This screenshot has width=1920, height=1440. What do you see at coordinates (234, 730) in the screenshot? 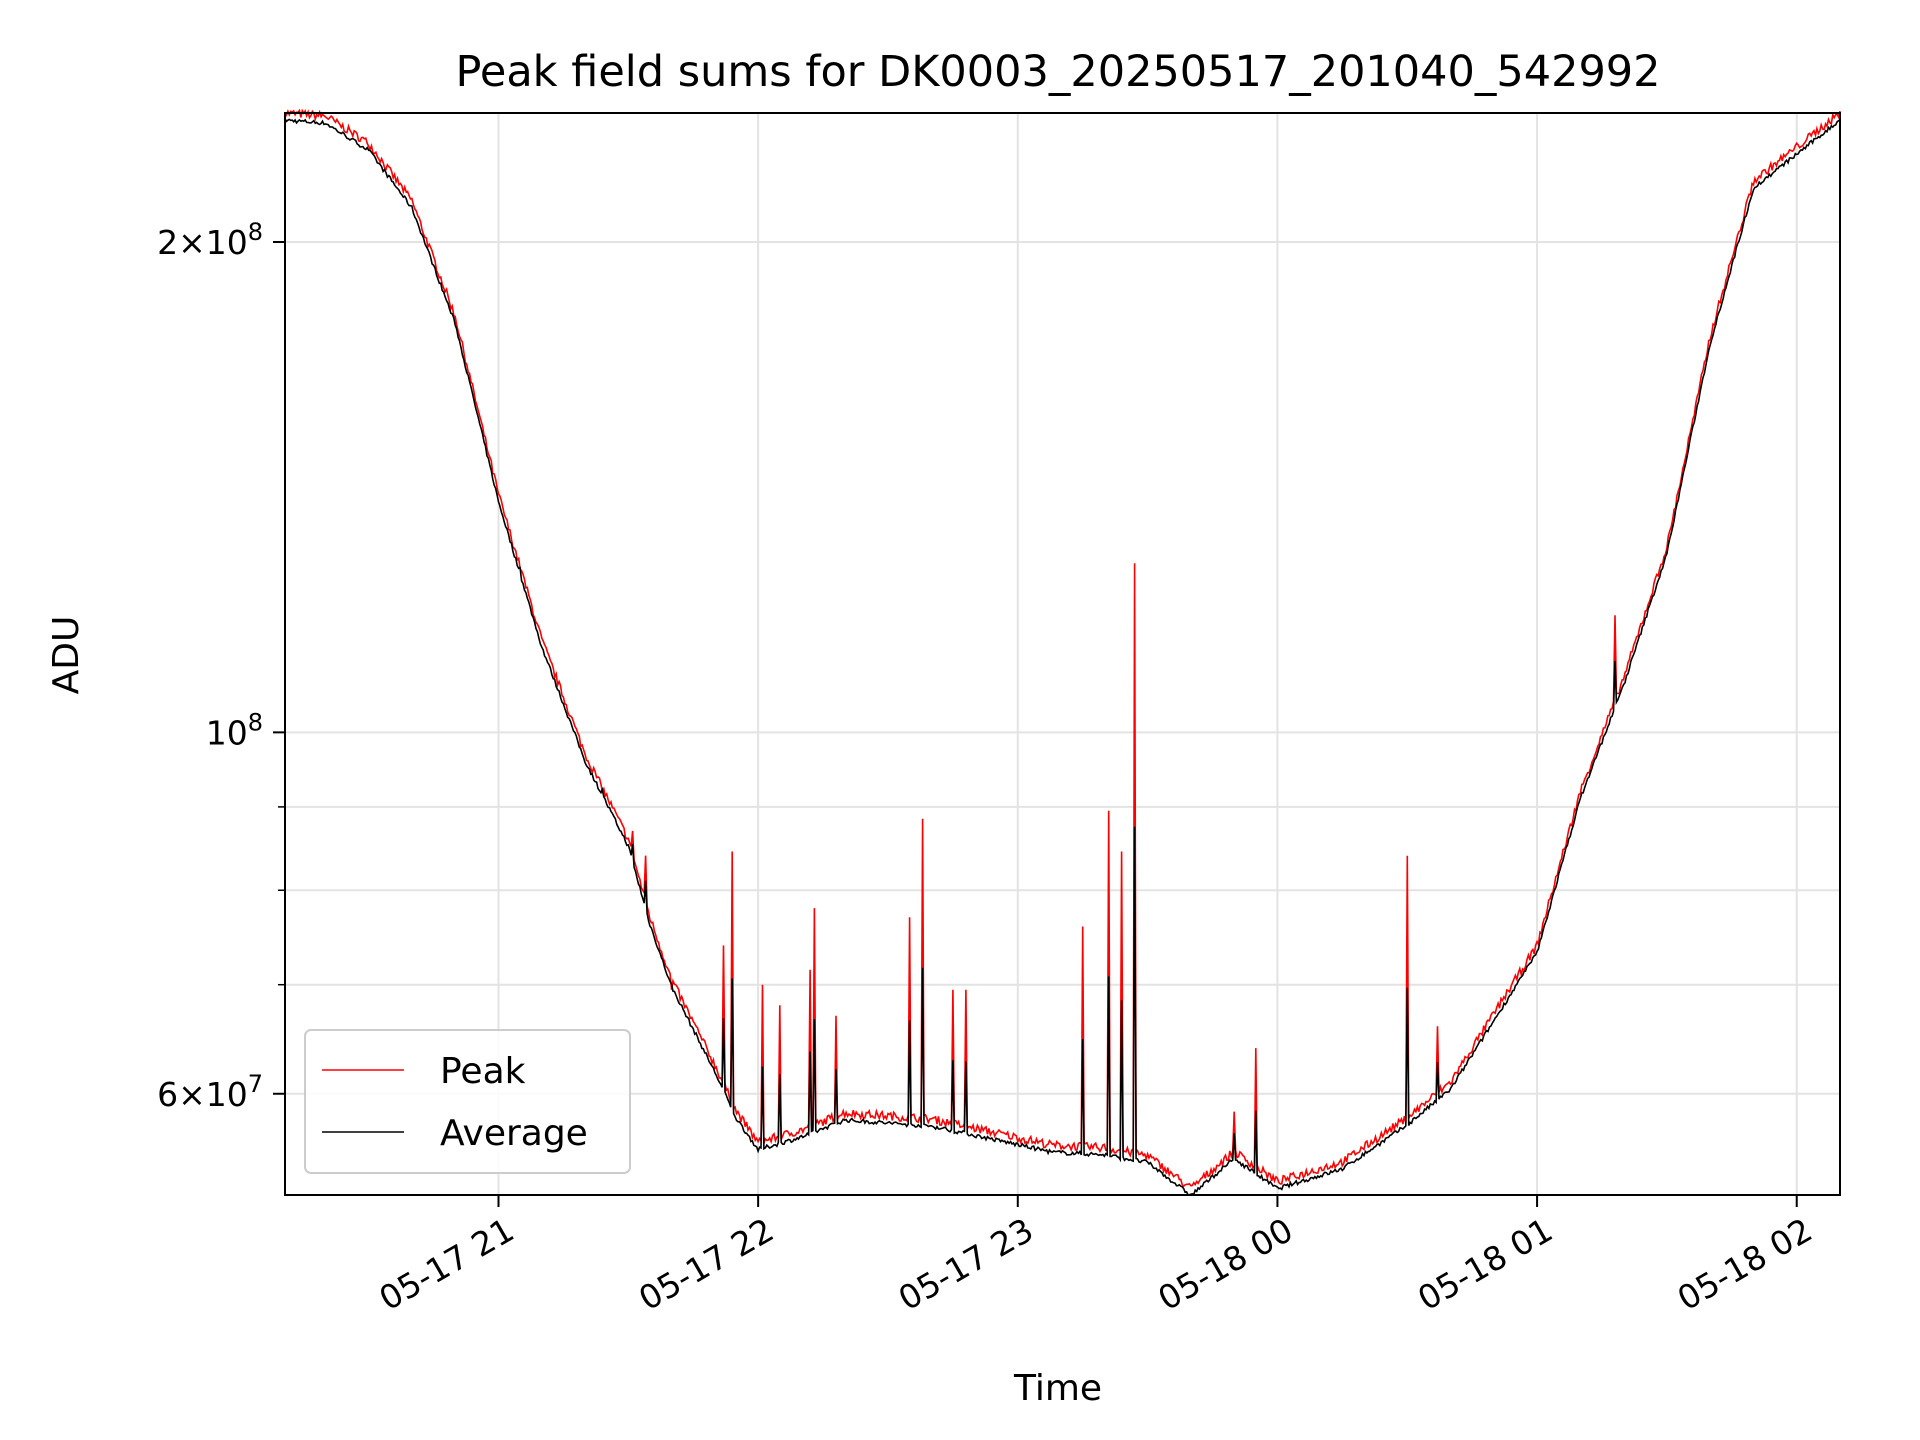
I see `y-tick-label: 108` at bounding box center [234, 730].